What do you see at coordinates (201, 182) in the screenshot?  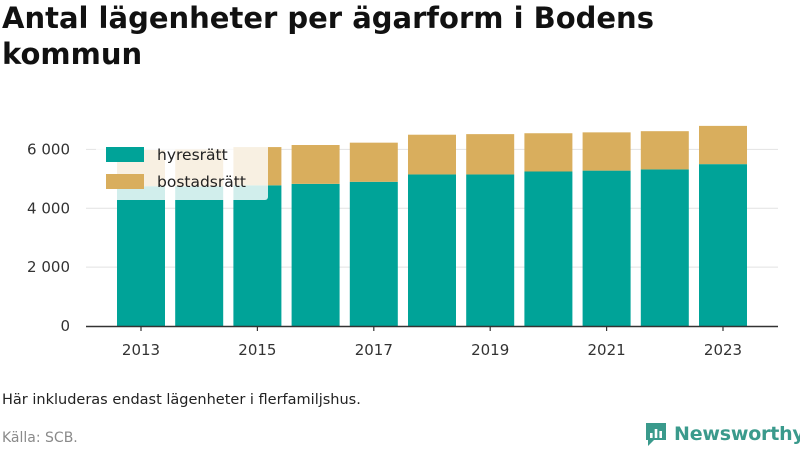 I see `legend-label: bostadsrätt` at bounding box center [201, 182].